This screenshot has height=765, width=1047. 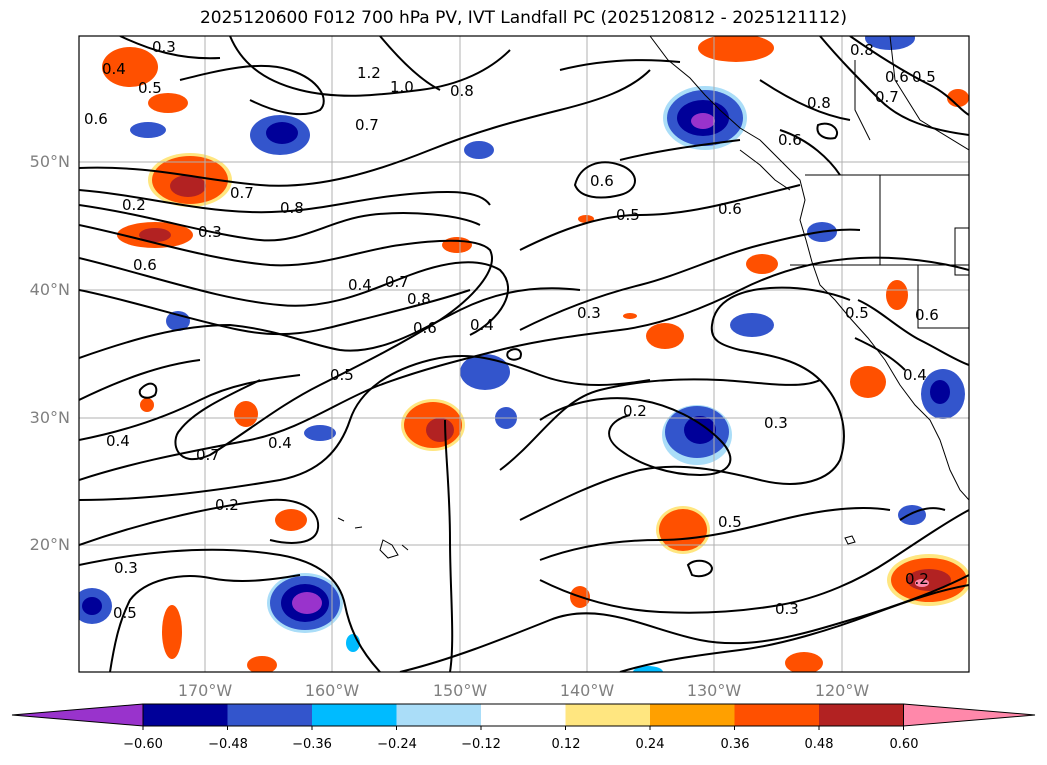 What do you see at coordinates (566, 744) in the screenshot?
I see `colorbar-tick-label: 0.12` at bounding box center [566, 744].